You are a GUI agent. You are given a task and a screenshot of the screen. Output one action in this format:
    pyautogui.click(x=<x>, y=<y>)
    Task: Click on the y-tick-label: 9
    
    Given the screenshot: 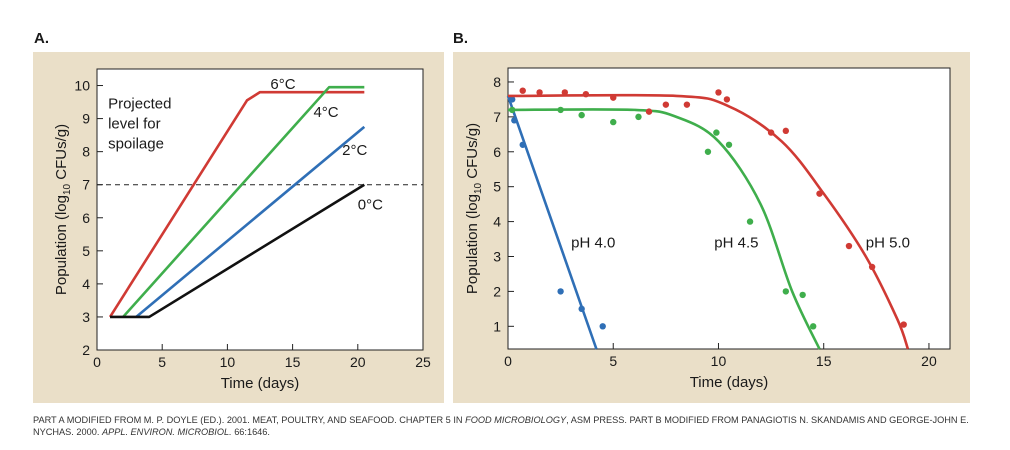 What is the action you would take?
    pyautogui.click(x=86, y=119)
    